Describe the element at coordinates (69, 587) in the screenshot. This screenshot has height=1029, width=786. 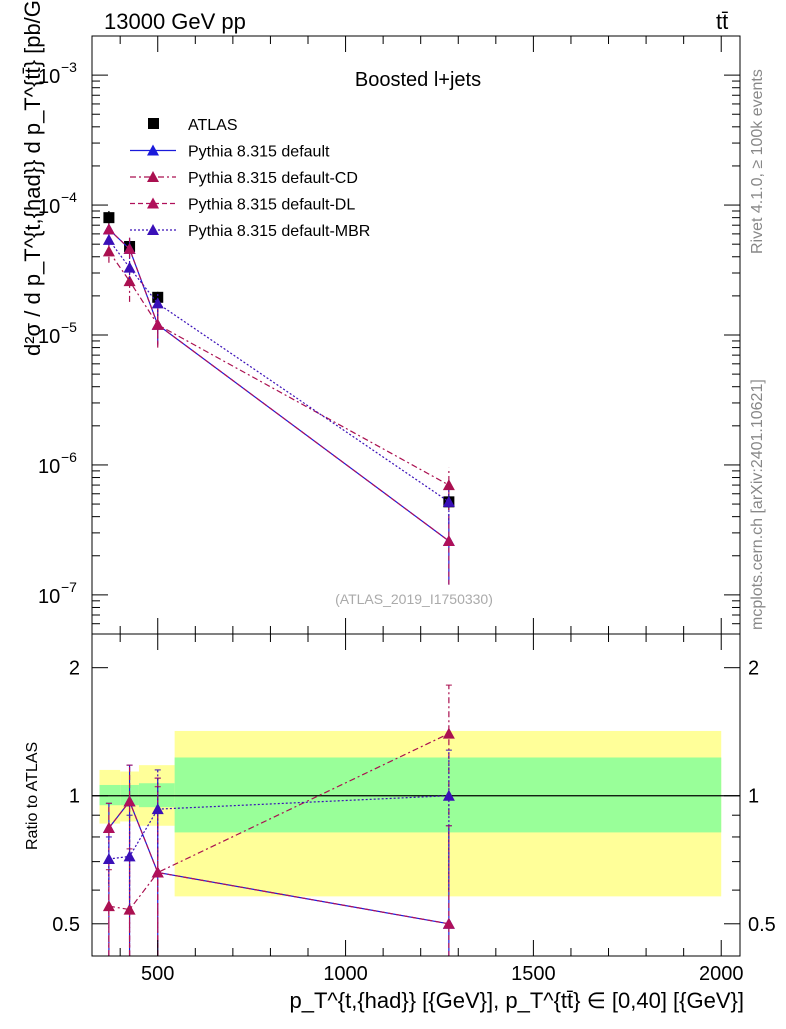
I see `y-tick-exponent: −7` at that location.